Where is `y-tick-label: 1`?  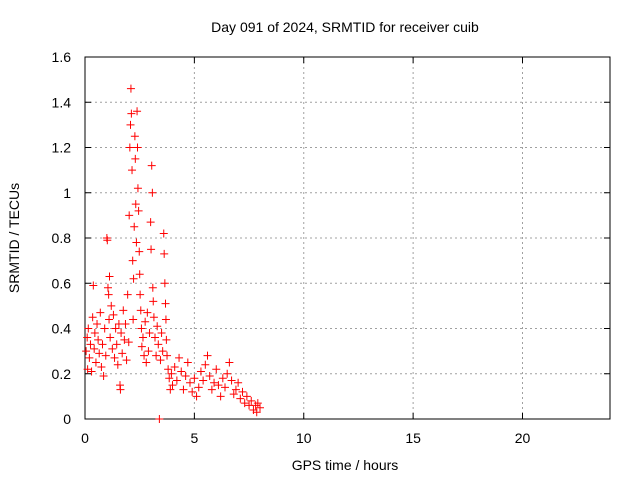 y-tick-label: 1 is located at coordinates (67, 193).